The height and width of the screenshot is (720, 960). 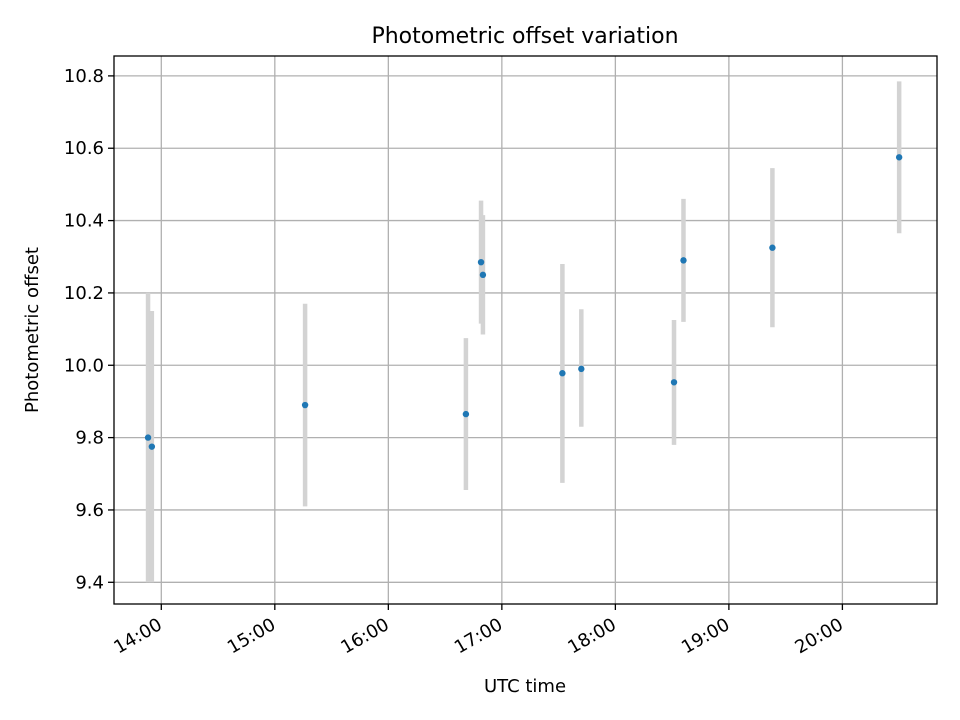 What do you see at coordinates (84, 76) in the screenshot?
I see `y-tick-label: 10.8` at bounding box center [84, 76].